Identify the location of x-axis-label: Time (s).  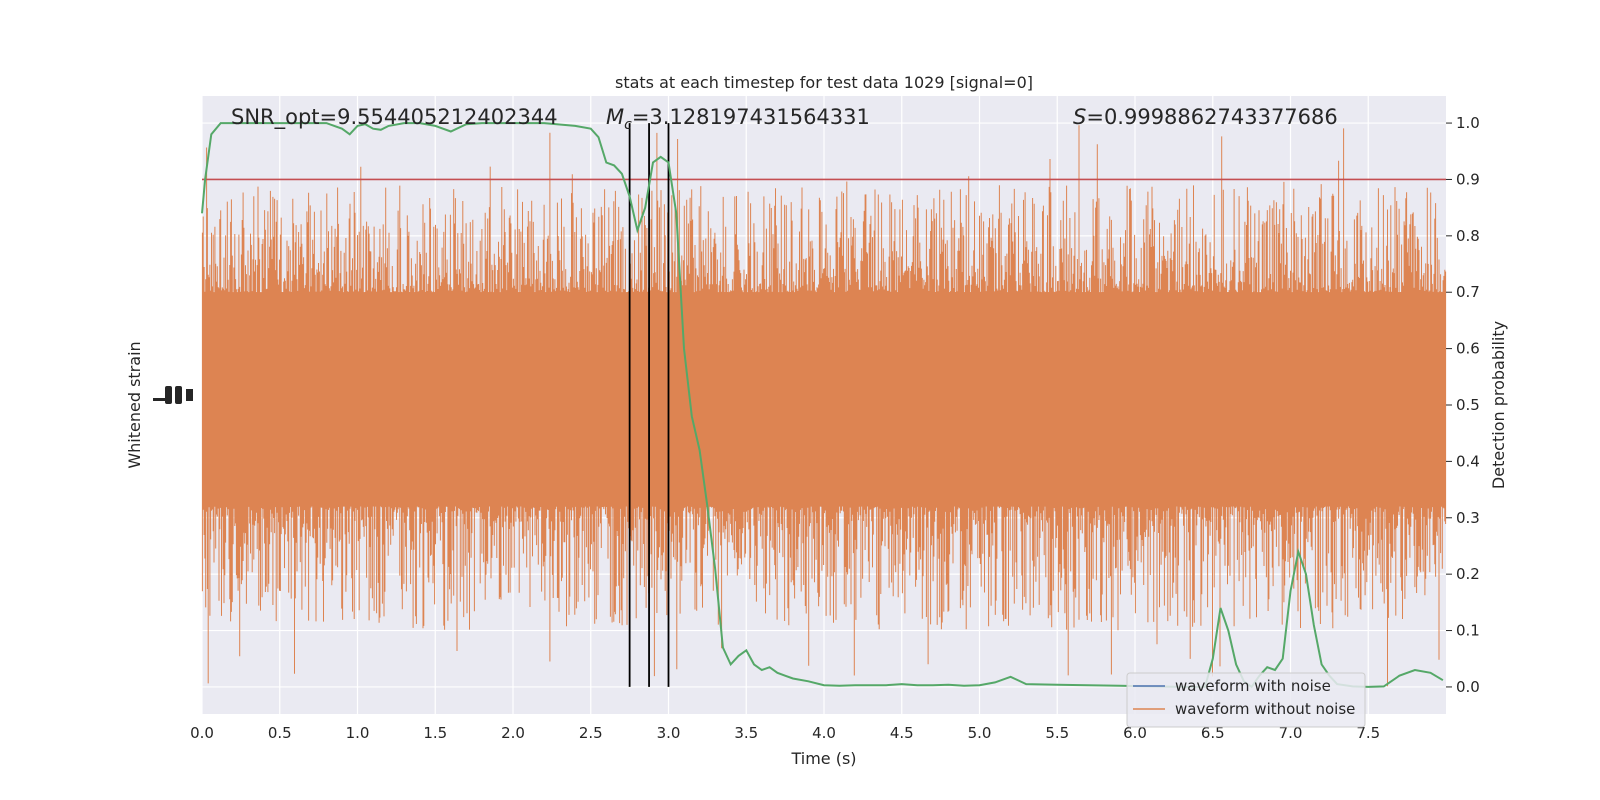
(823, 758).